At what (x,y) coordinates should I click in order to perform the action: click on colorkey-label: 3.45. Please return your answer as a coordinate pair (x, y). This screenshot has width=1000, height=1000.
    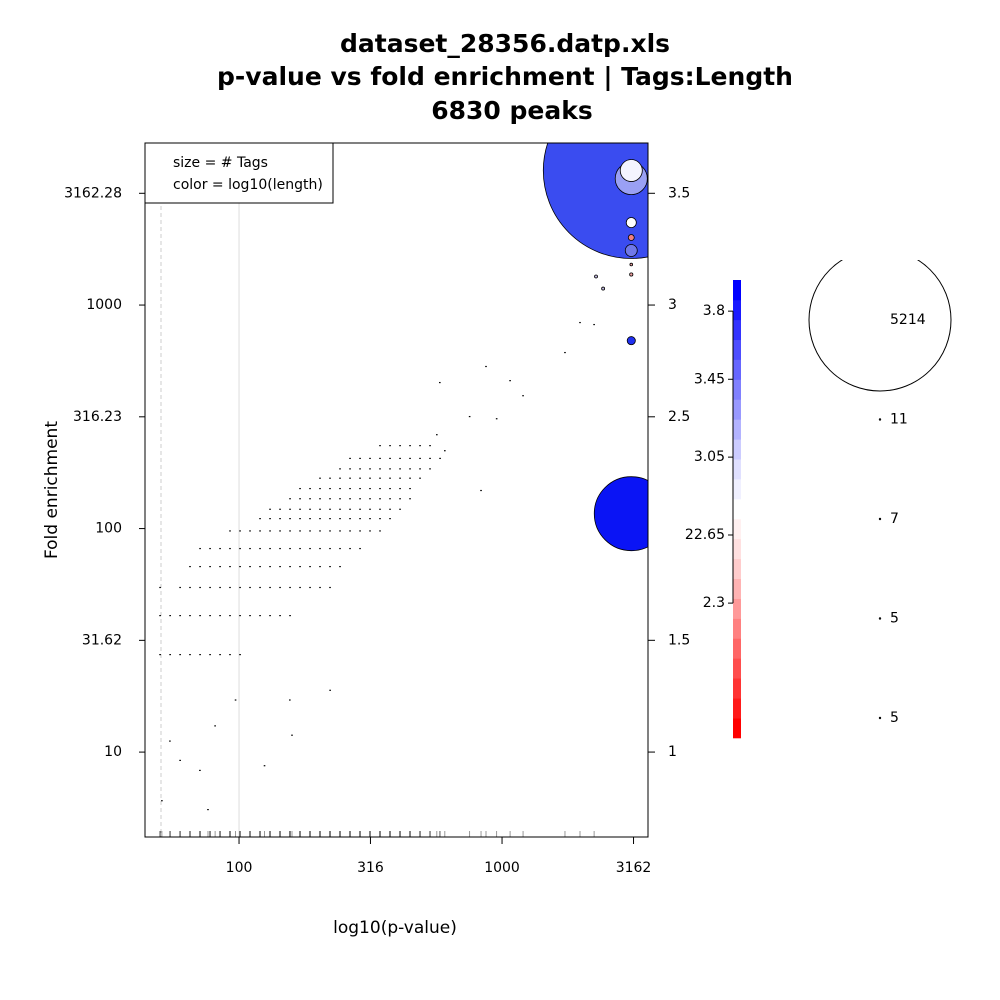
    Looking at the image, I should click on (709, 379).